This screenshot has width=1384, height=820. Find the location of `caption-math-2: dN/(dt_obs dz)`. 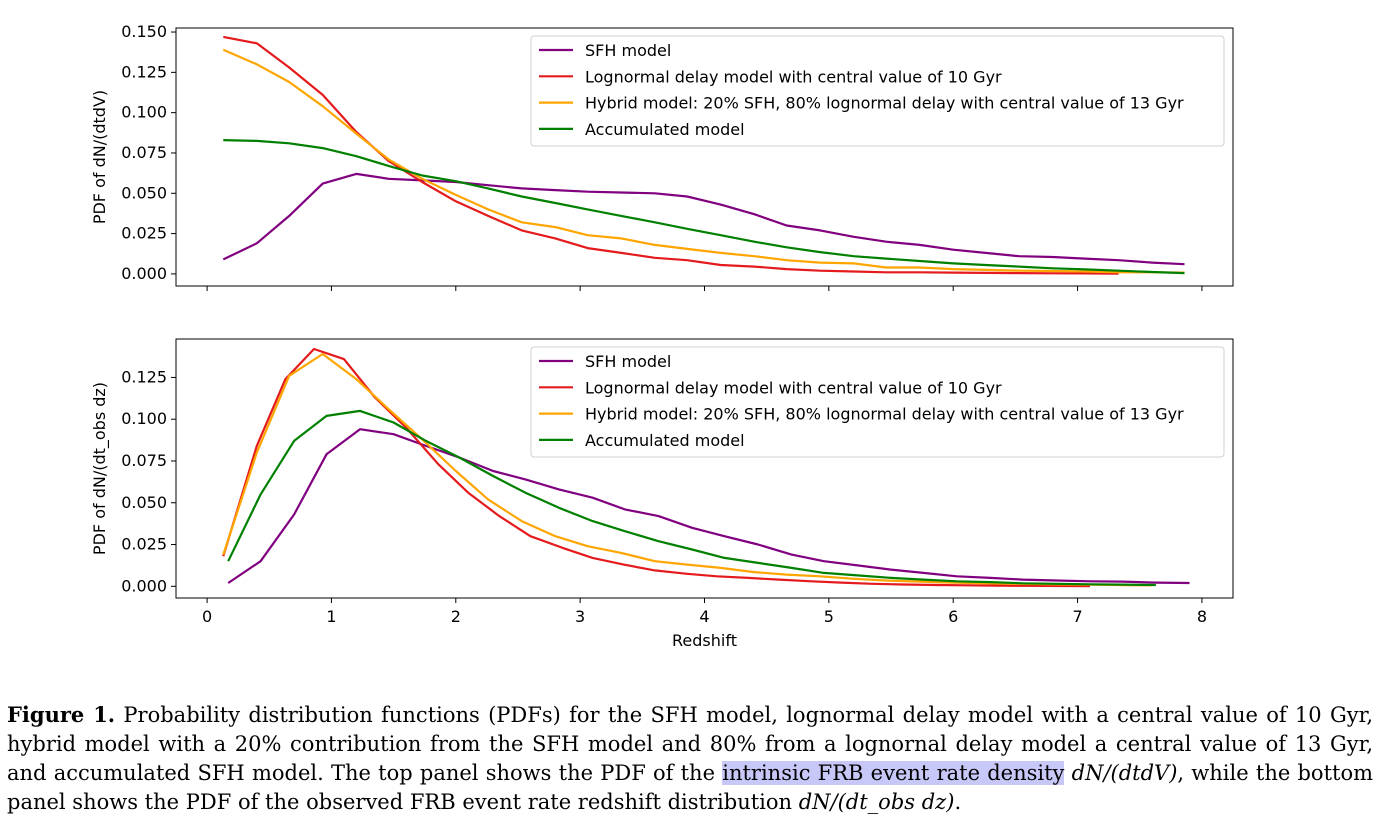

caption-math-2: dN/(dt_obs dz) is located at coordinates (876, 802).